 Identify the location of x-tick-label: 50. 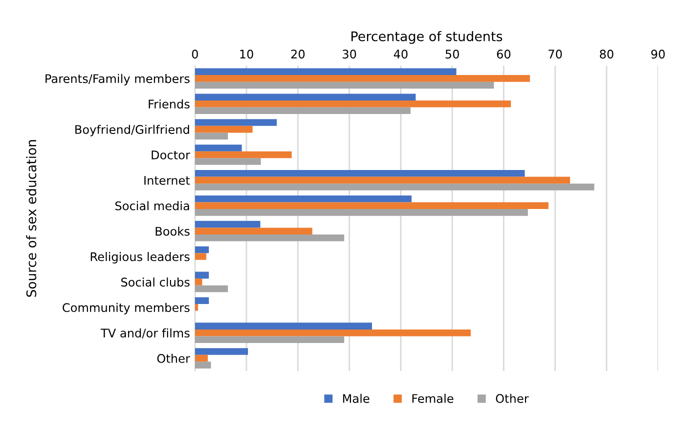
(452, 54).